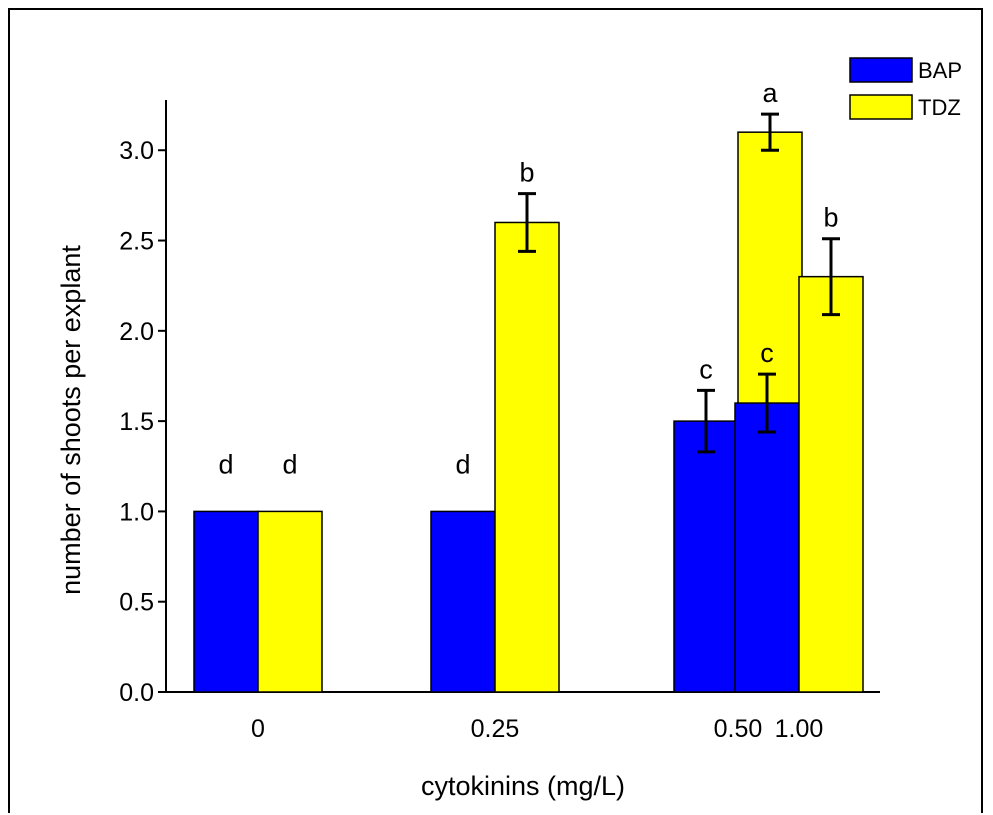  I want to click on error-bars, so click(679, 283).